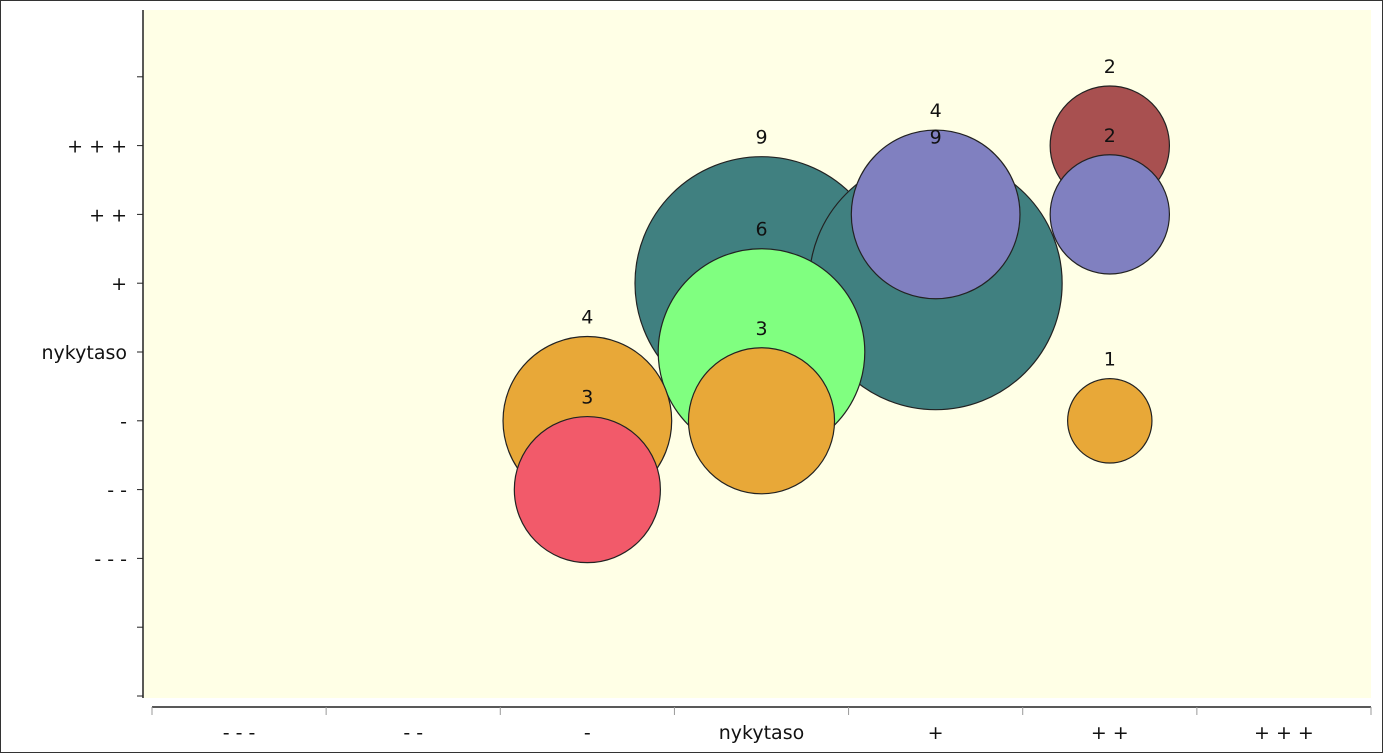 The image size is (1383, 753). What do you see at coordinates (1110, 733) in the screenshot?
I see `x-tick-label: + +` at bounding box center [1110, 733].